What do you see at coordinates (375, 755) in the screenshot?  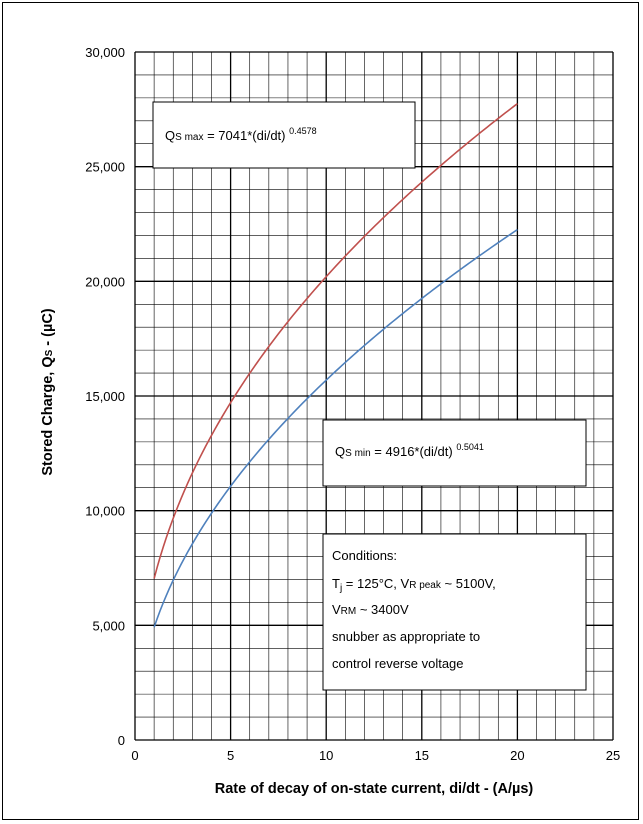 I see `x-tick-labels: 0 5 10 15 20 25` at bounding box center [375, 755].